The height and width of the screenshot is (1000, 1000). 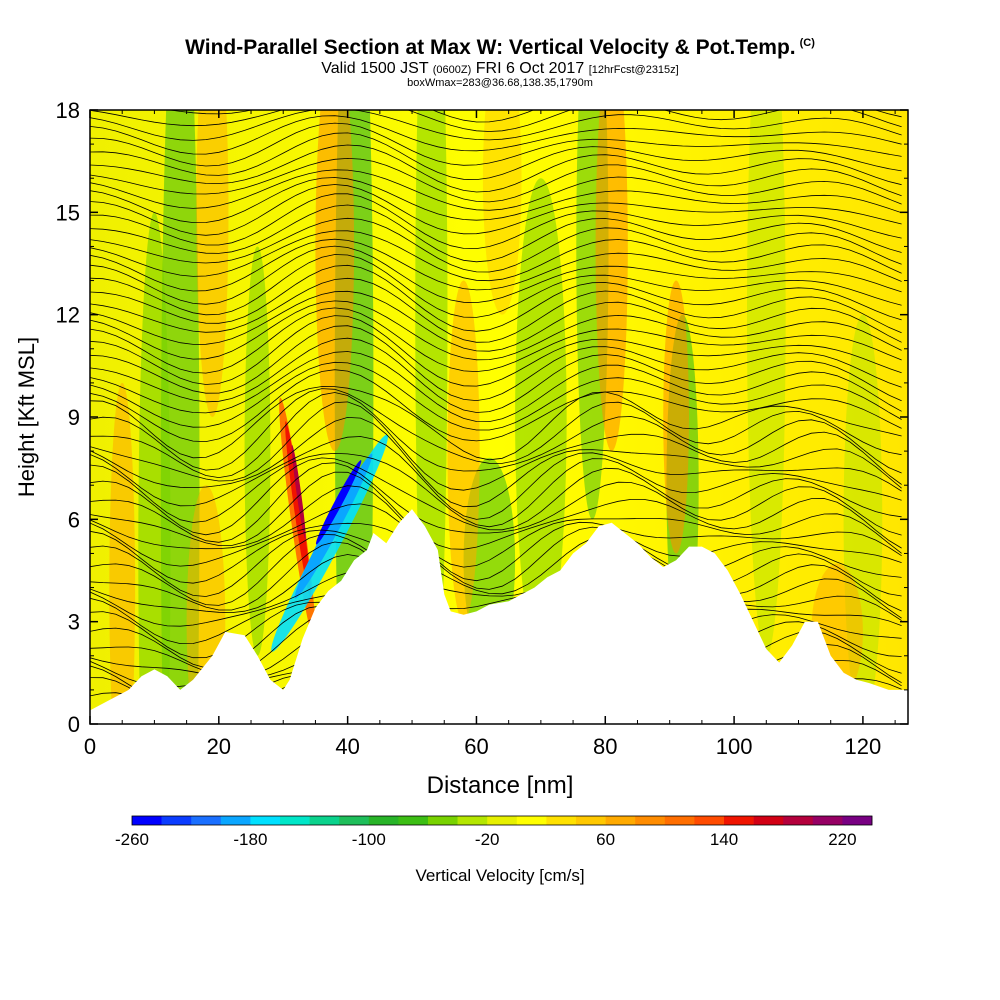 I want to click on y-tick-label: 15, so click(x=68, y=212).